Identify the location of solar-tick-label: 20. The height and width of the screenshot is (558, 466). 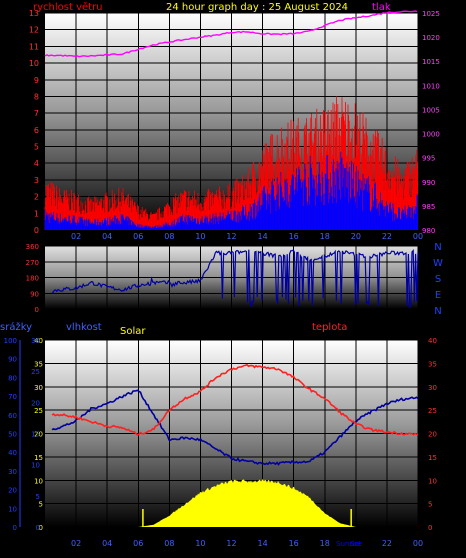
(38, 435).